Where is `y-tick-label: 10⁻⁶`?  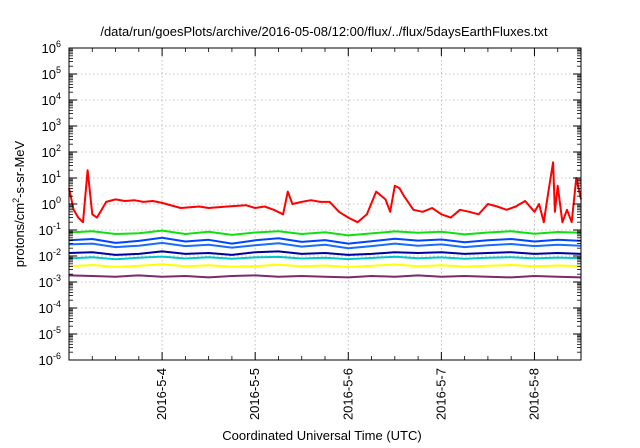 y-tick-label: 10⁻⁶ is located at coordinates (50, 359).